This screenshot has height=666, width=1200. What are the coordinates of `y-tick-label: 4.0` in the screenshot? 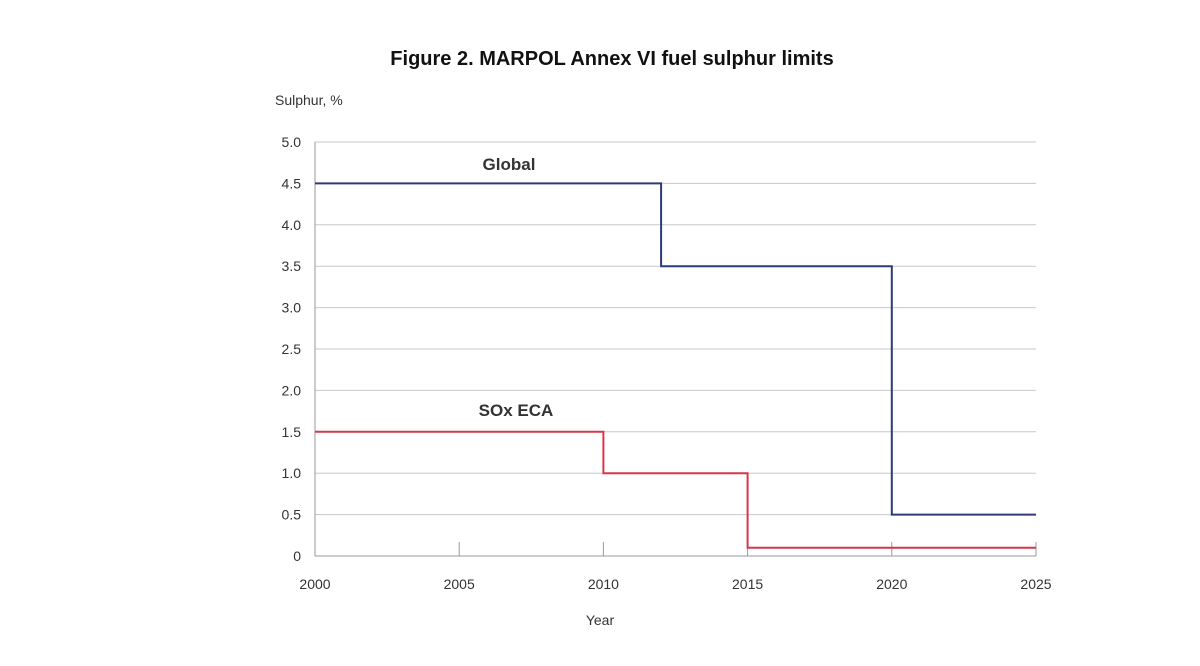 It's located at (292, 225).